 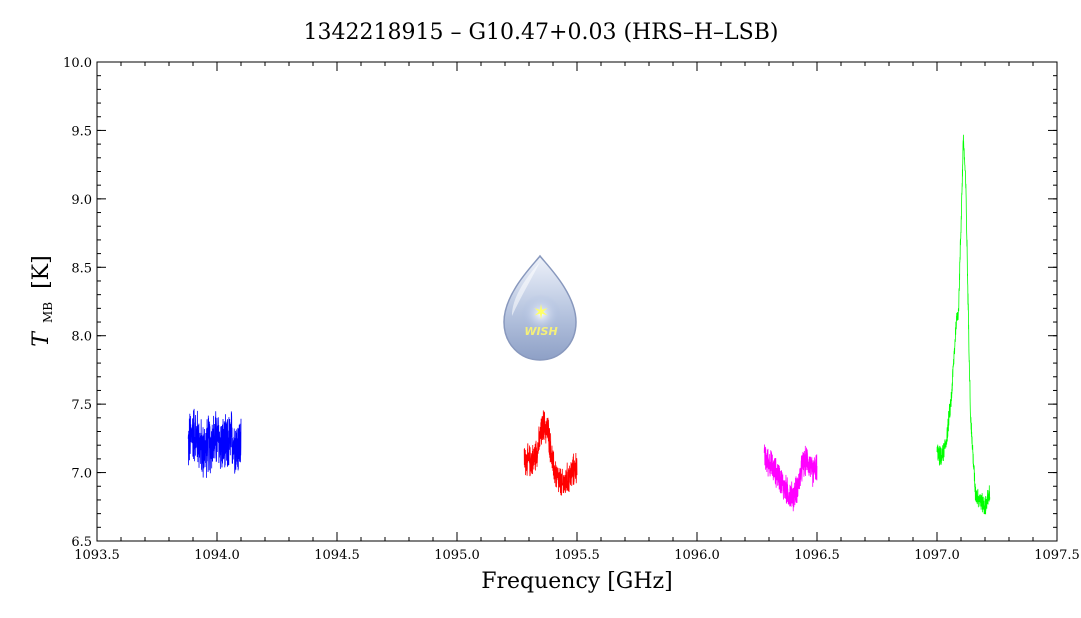 I want to click on chart-title: 1342218915 – G10.47+0.03 (HRS–H–LSB), so click(x=541, y=32).